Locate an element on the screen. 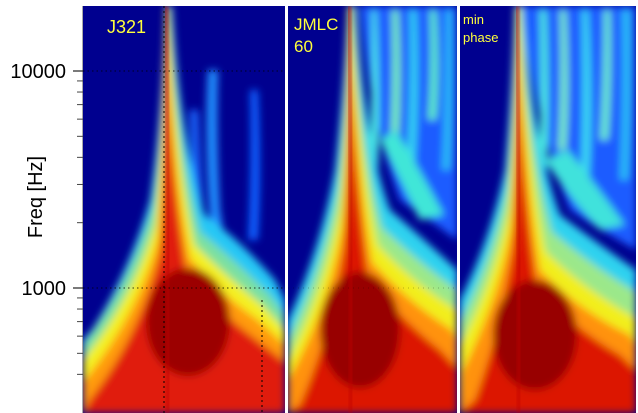 The height and width of the screenshot is (413, 638). panel-label-jmlc60: JMLC 60 is located at coordinates (316, 35).